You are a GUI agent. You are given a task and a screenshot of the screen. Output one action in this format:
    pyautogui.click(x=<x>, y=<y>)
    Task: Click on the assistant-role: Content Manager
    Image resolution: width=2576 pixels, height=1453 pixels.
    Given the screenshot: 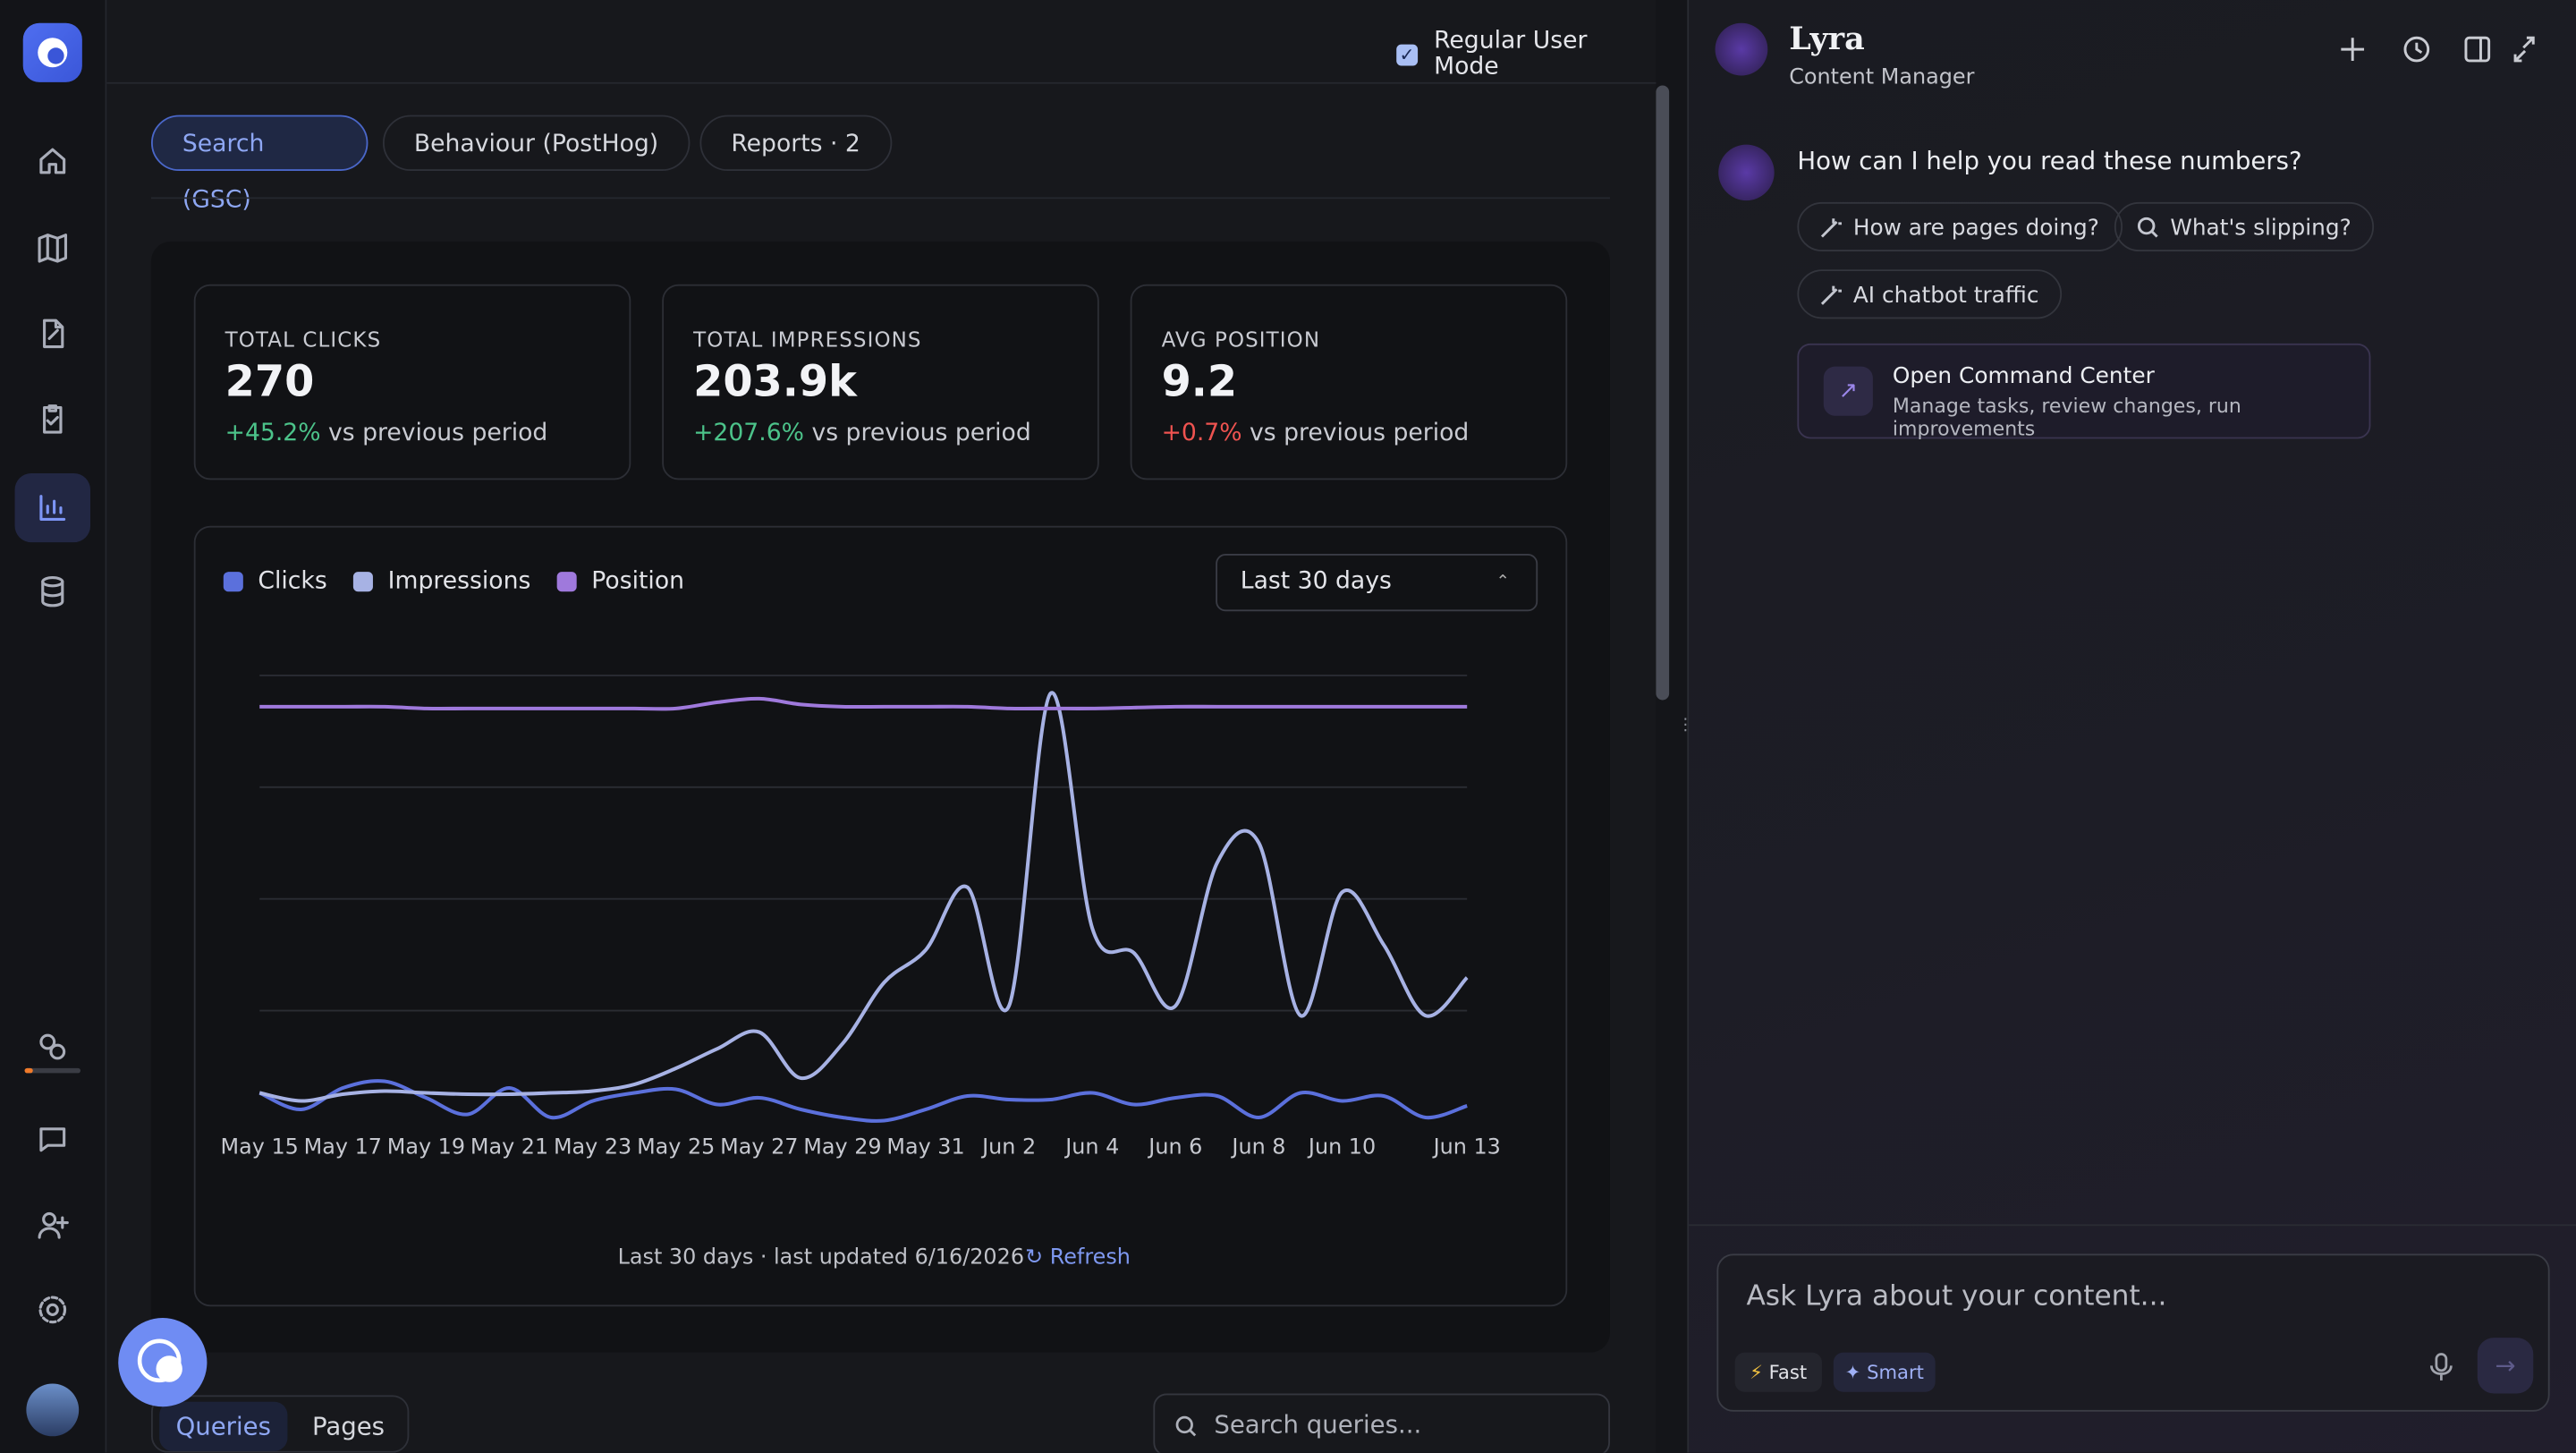 What is the action you would take?
    pyautogui.click(x=1882, y=78)
    